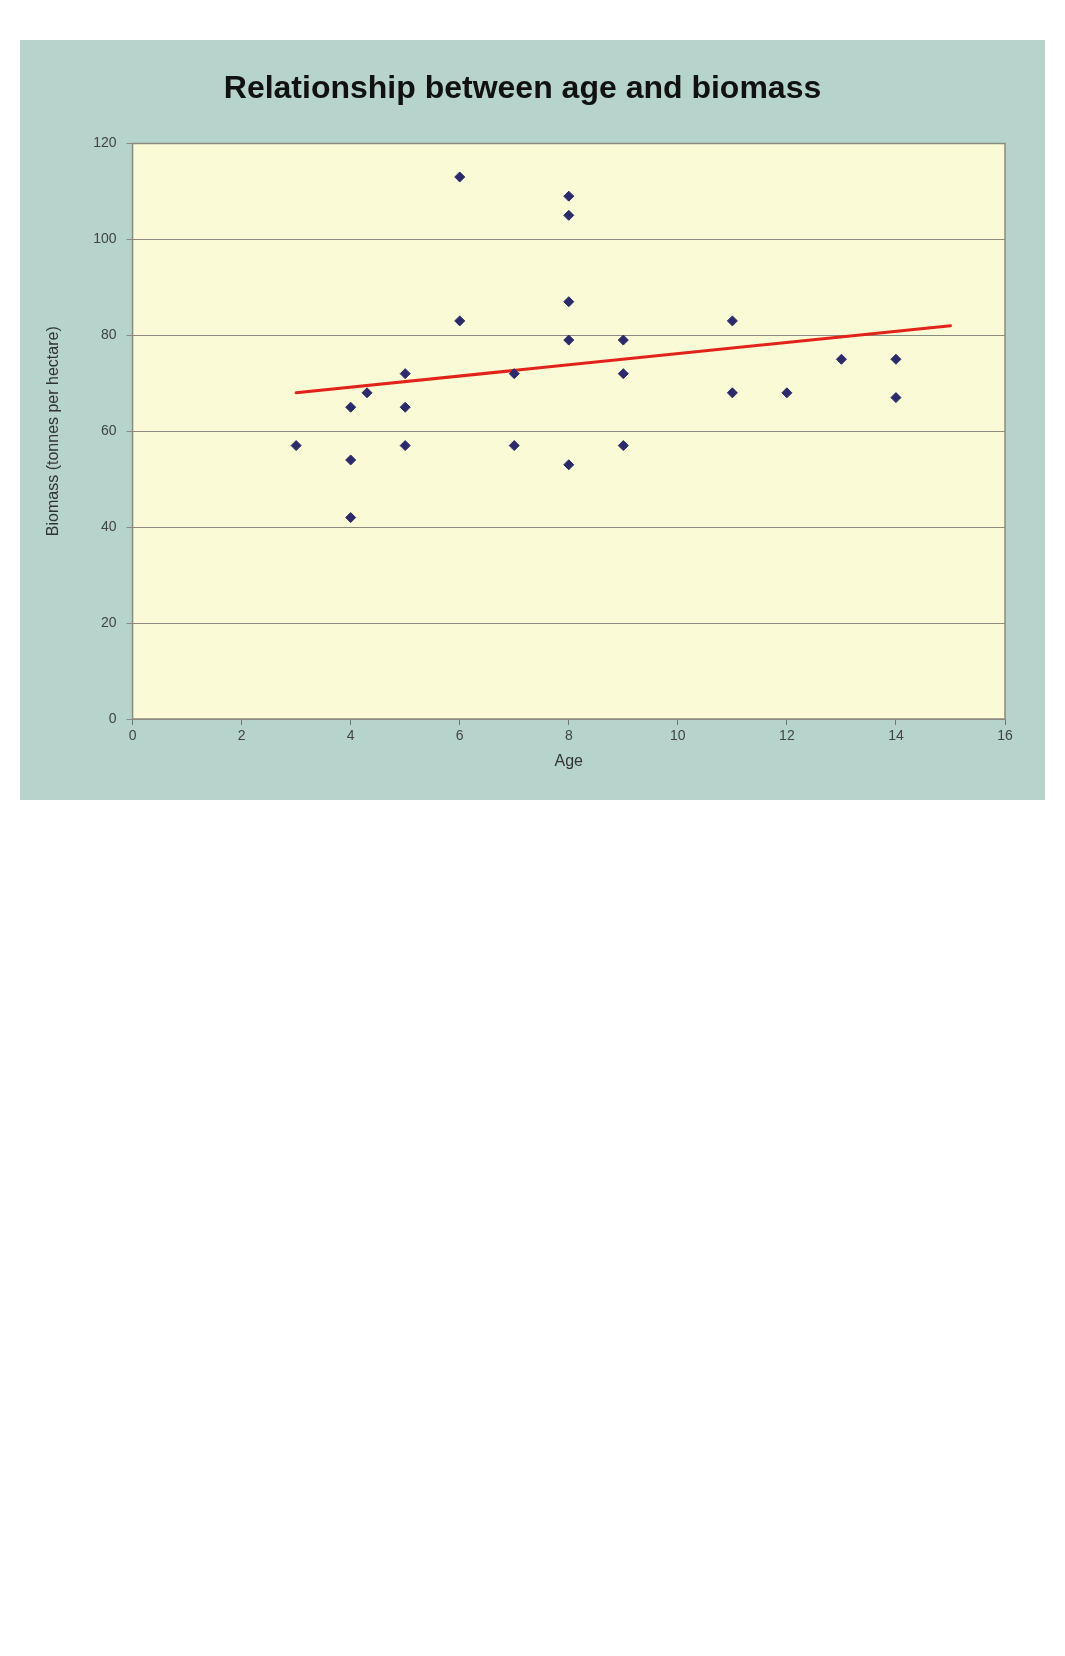  Describe the element at coordinates (896, 735) in the screenshot. I see `x-tick-label: 14` at that location.